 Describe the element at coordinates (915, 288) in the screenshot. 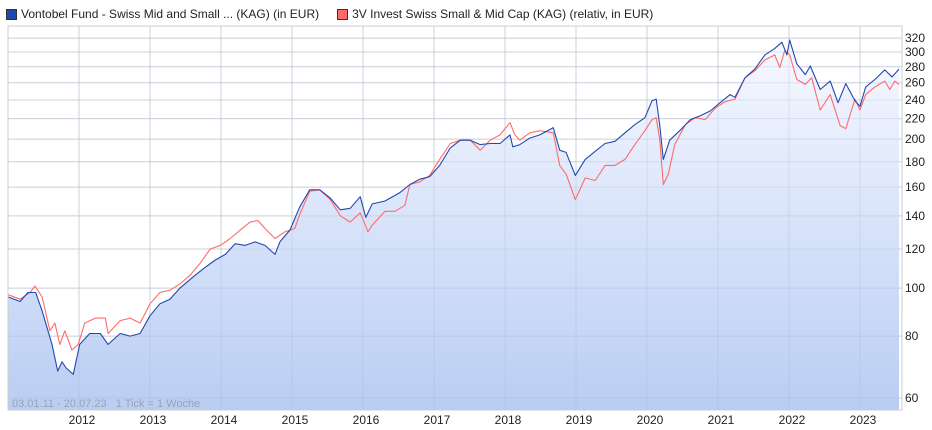

I see `y-tick-label: 100` at that location.